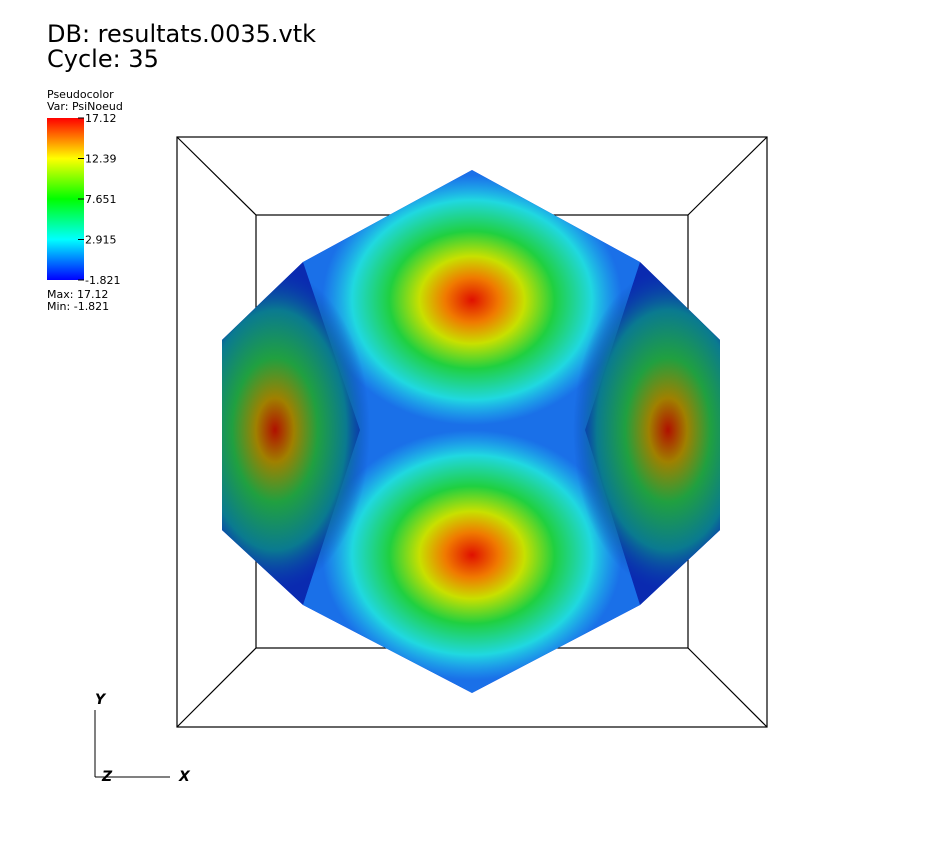  What do you see at coordinates (184, 777) in the screenshot?
I see `axis-x-label: X` at bounding box center [184, 777].